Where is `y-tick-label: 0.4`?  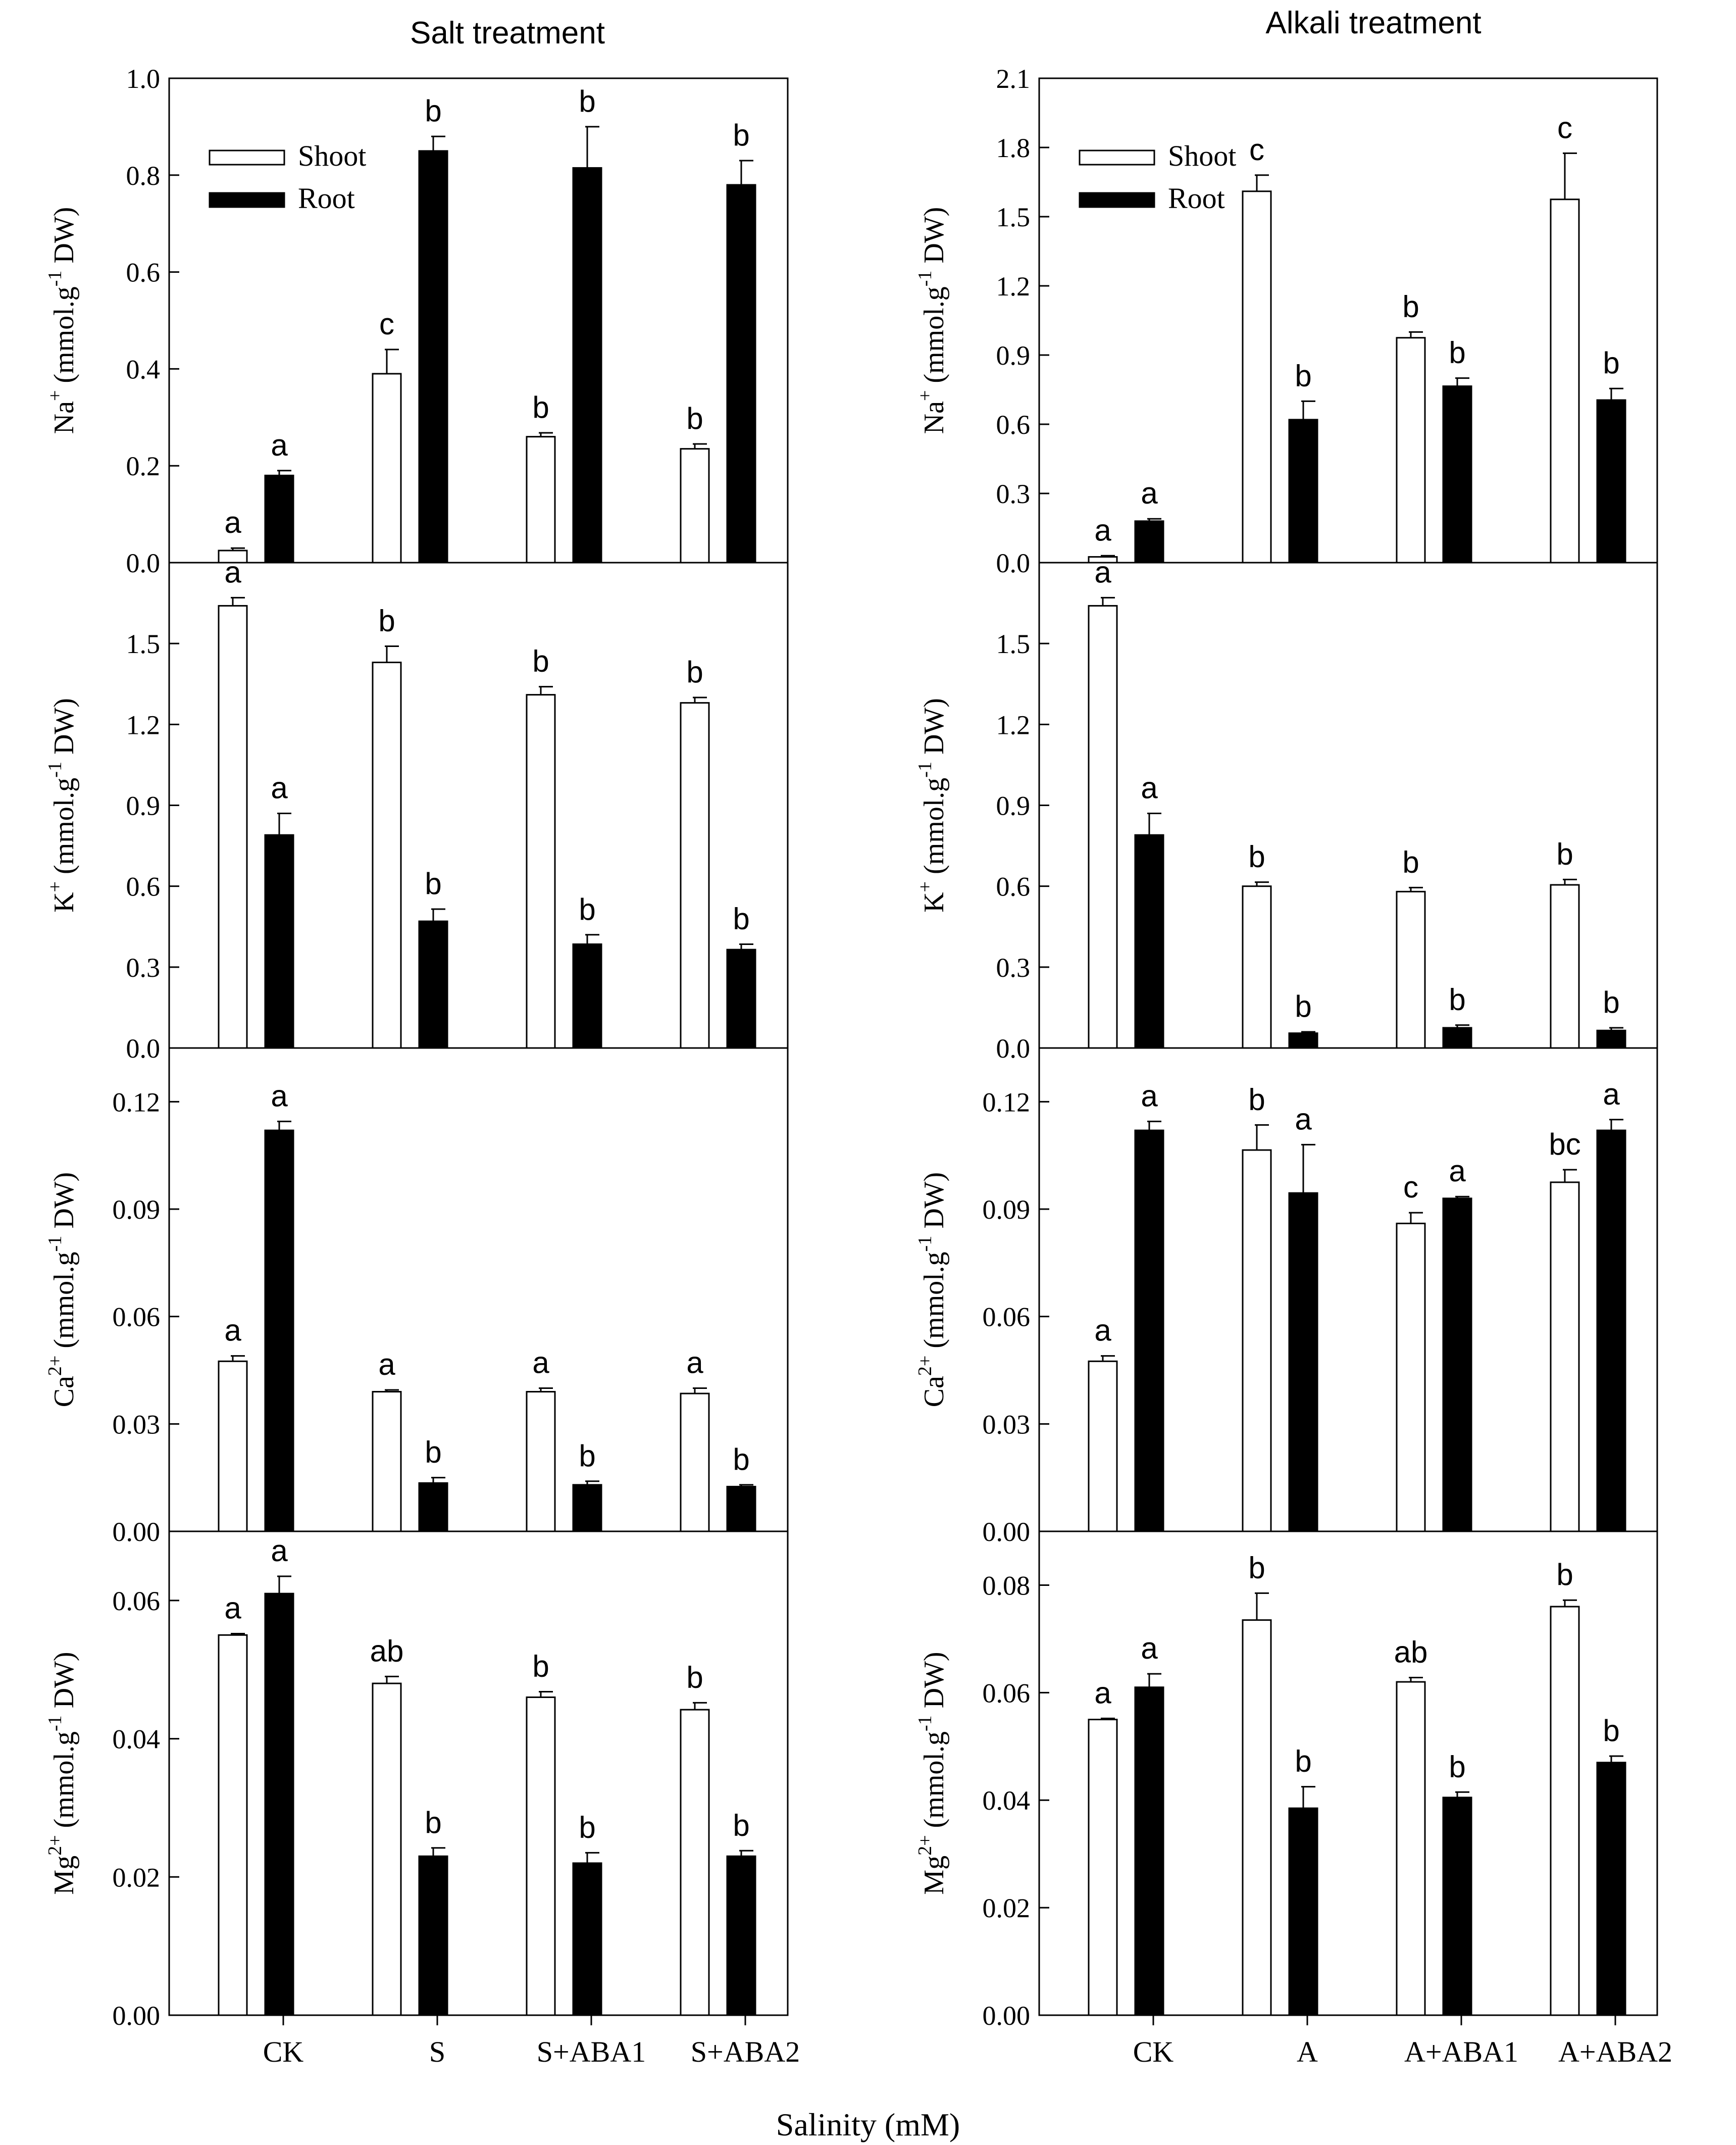
y-tick-label: 0.4 is located at coordinates (143, 369).